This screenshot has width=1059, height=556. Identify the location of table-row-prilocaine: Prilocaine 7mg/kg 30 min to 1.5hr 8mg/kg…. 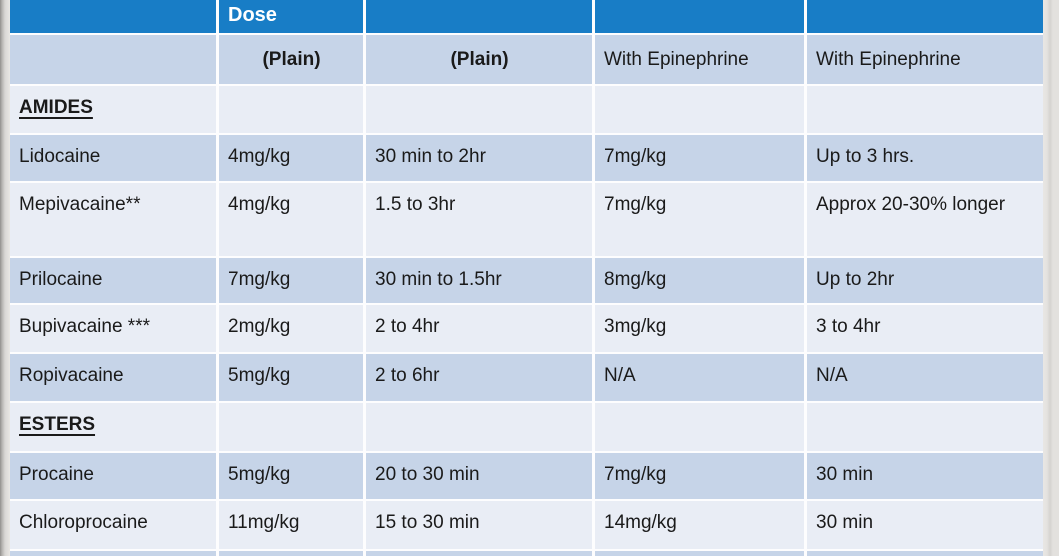
(526, 280).